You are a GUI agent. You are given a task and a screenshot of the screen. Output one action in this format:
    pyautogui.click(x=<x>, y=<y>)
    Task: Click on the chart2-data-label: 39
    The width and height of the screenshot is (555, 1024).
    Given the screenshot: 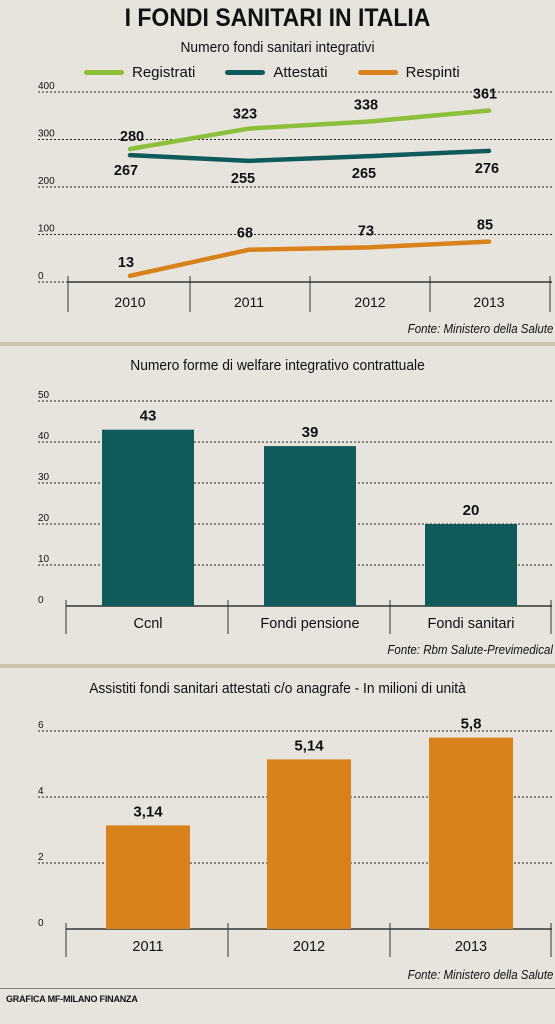 What is the action you would take?
    pyautogui.click(x=310, y=432)
    